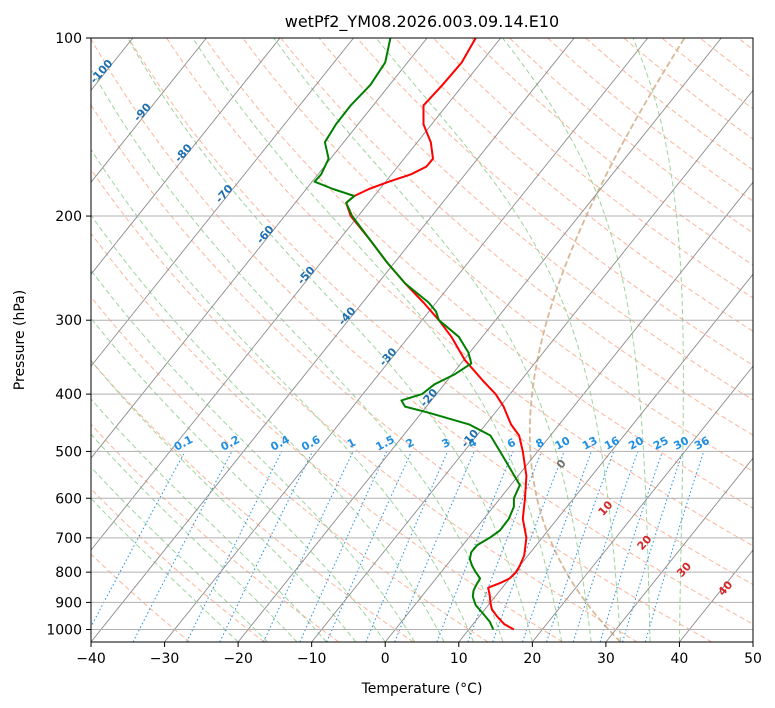 This screenshot has width=775, height=708. Describe the element at coordinates (753, 659) in the screenshot. I see `x-tick-label: 50` at that location.